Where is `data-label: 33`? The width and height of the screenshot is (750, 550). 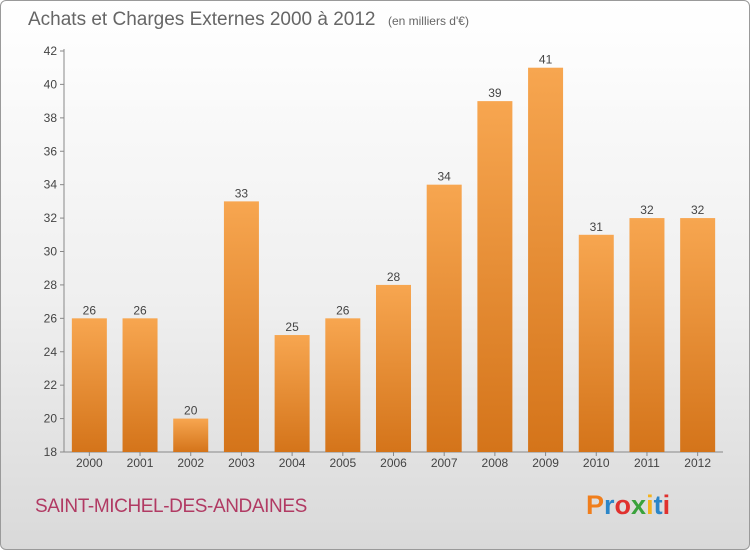
data-label: 33 is located at coordinates (242, 193).